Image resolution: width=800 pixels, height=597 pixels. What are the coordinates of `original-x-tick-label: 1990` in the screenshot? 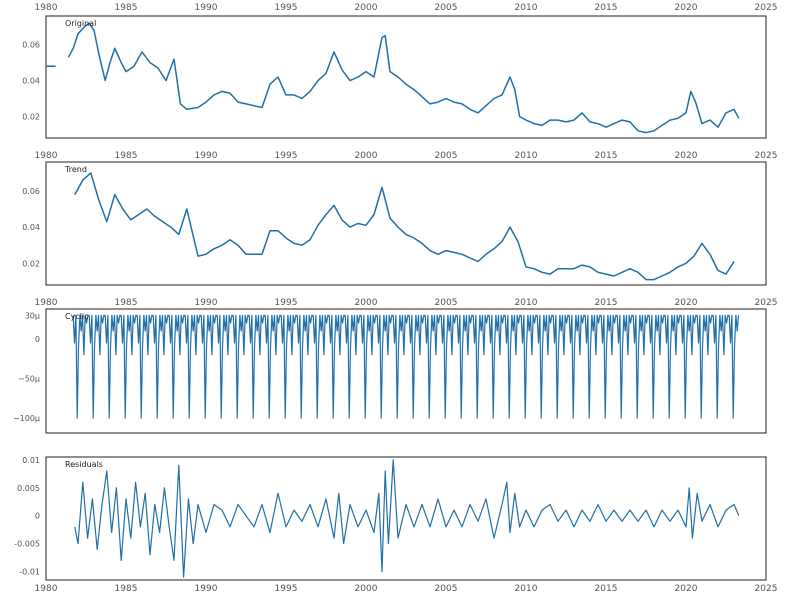 It's located at (206, 8).